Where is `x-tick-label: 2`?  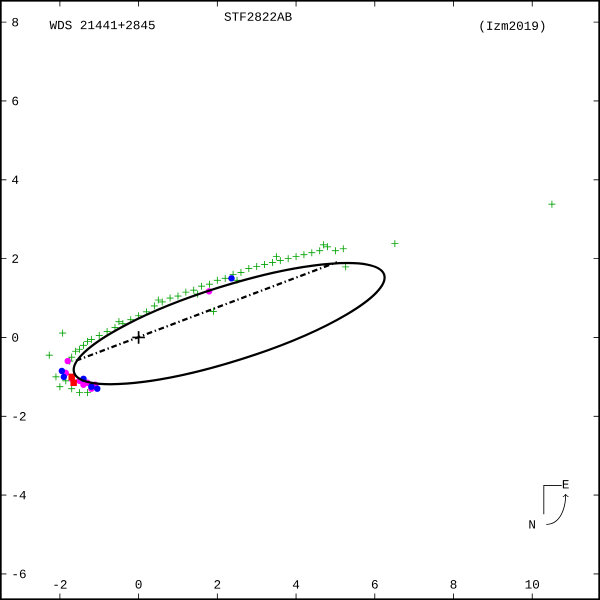 x-tick-label: 2 is located at coordinates (217, 584).